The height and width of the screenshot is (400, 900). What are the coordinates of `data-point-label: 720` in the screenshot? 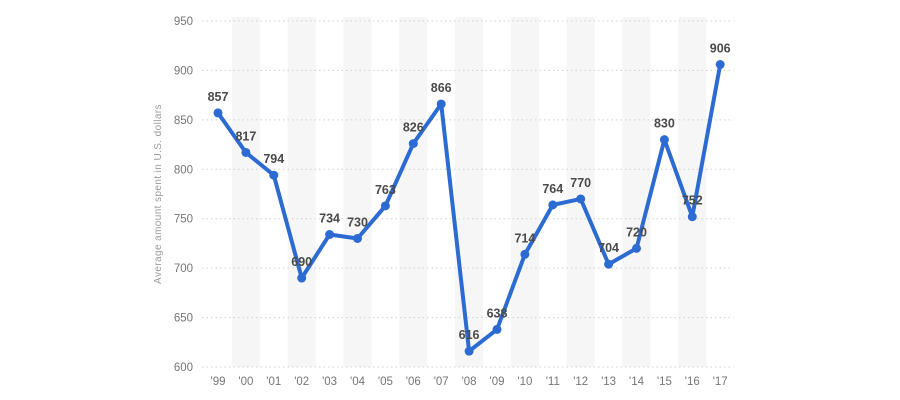 It's located at (636, 232).